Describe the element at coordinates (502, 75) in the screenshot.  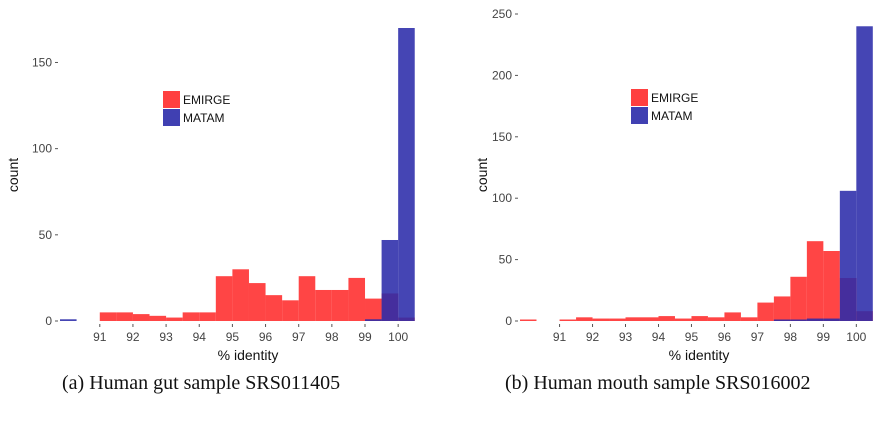
I see `y-tick-label: 200` at that location.